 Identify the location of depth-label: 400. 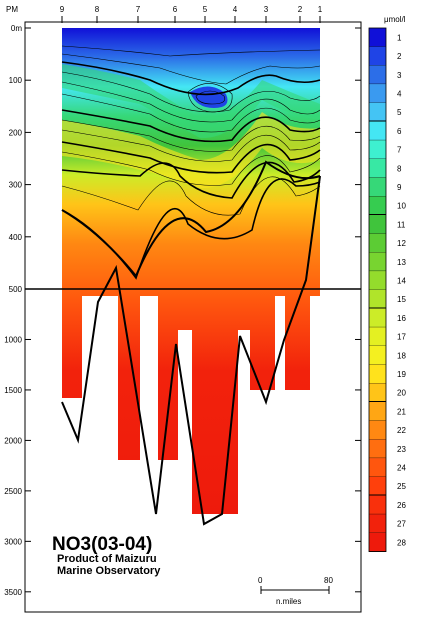
(16, 237).